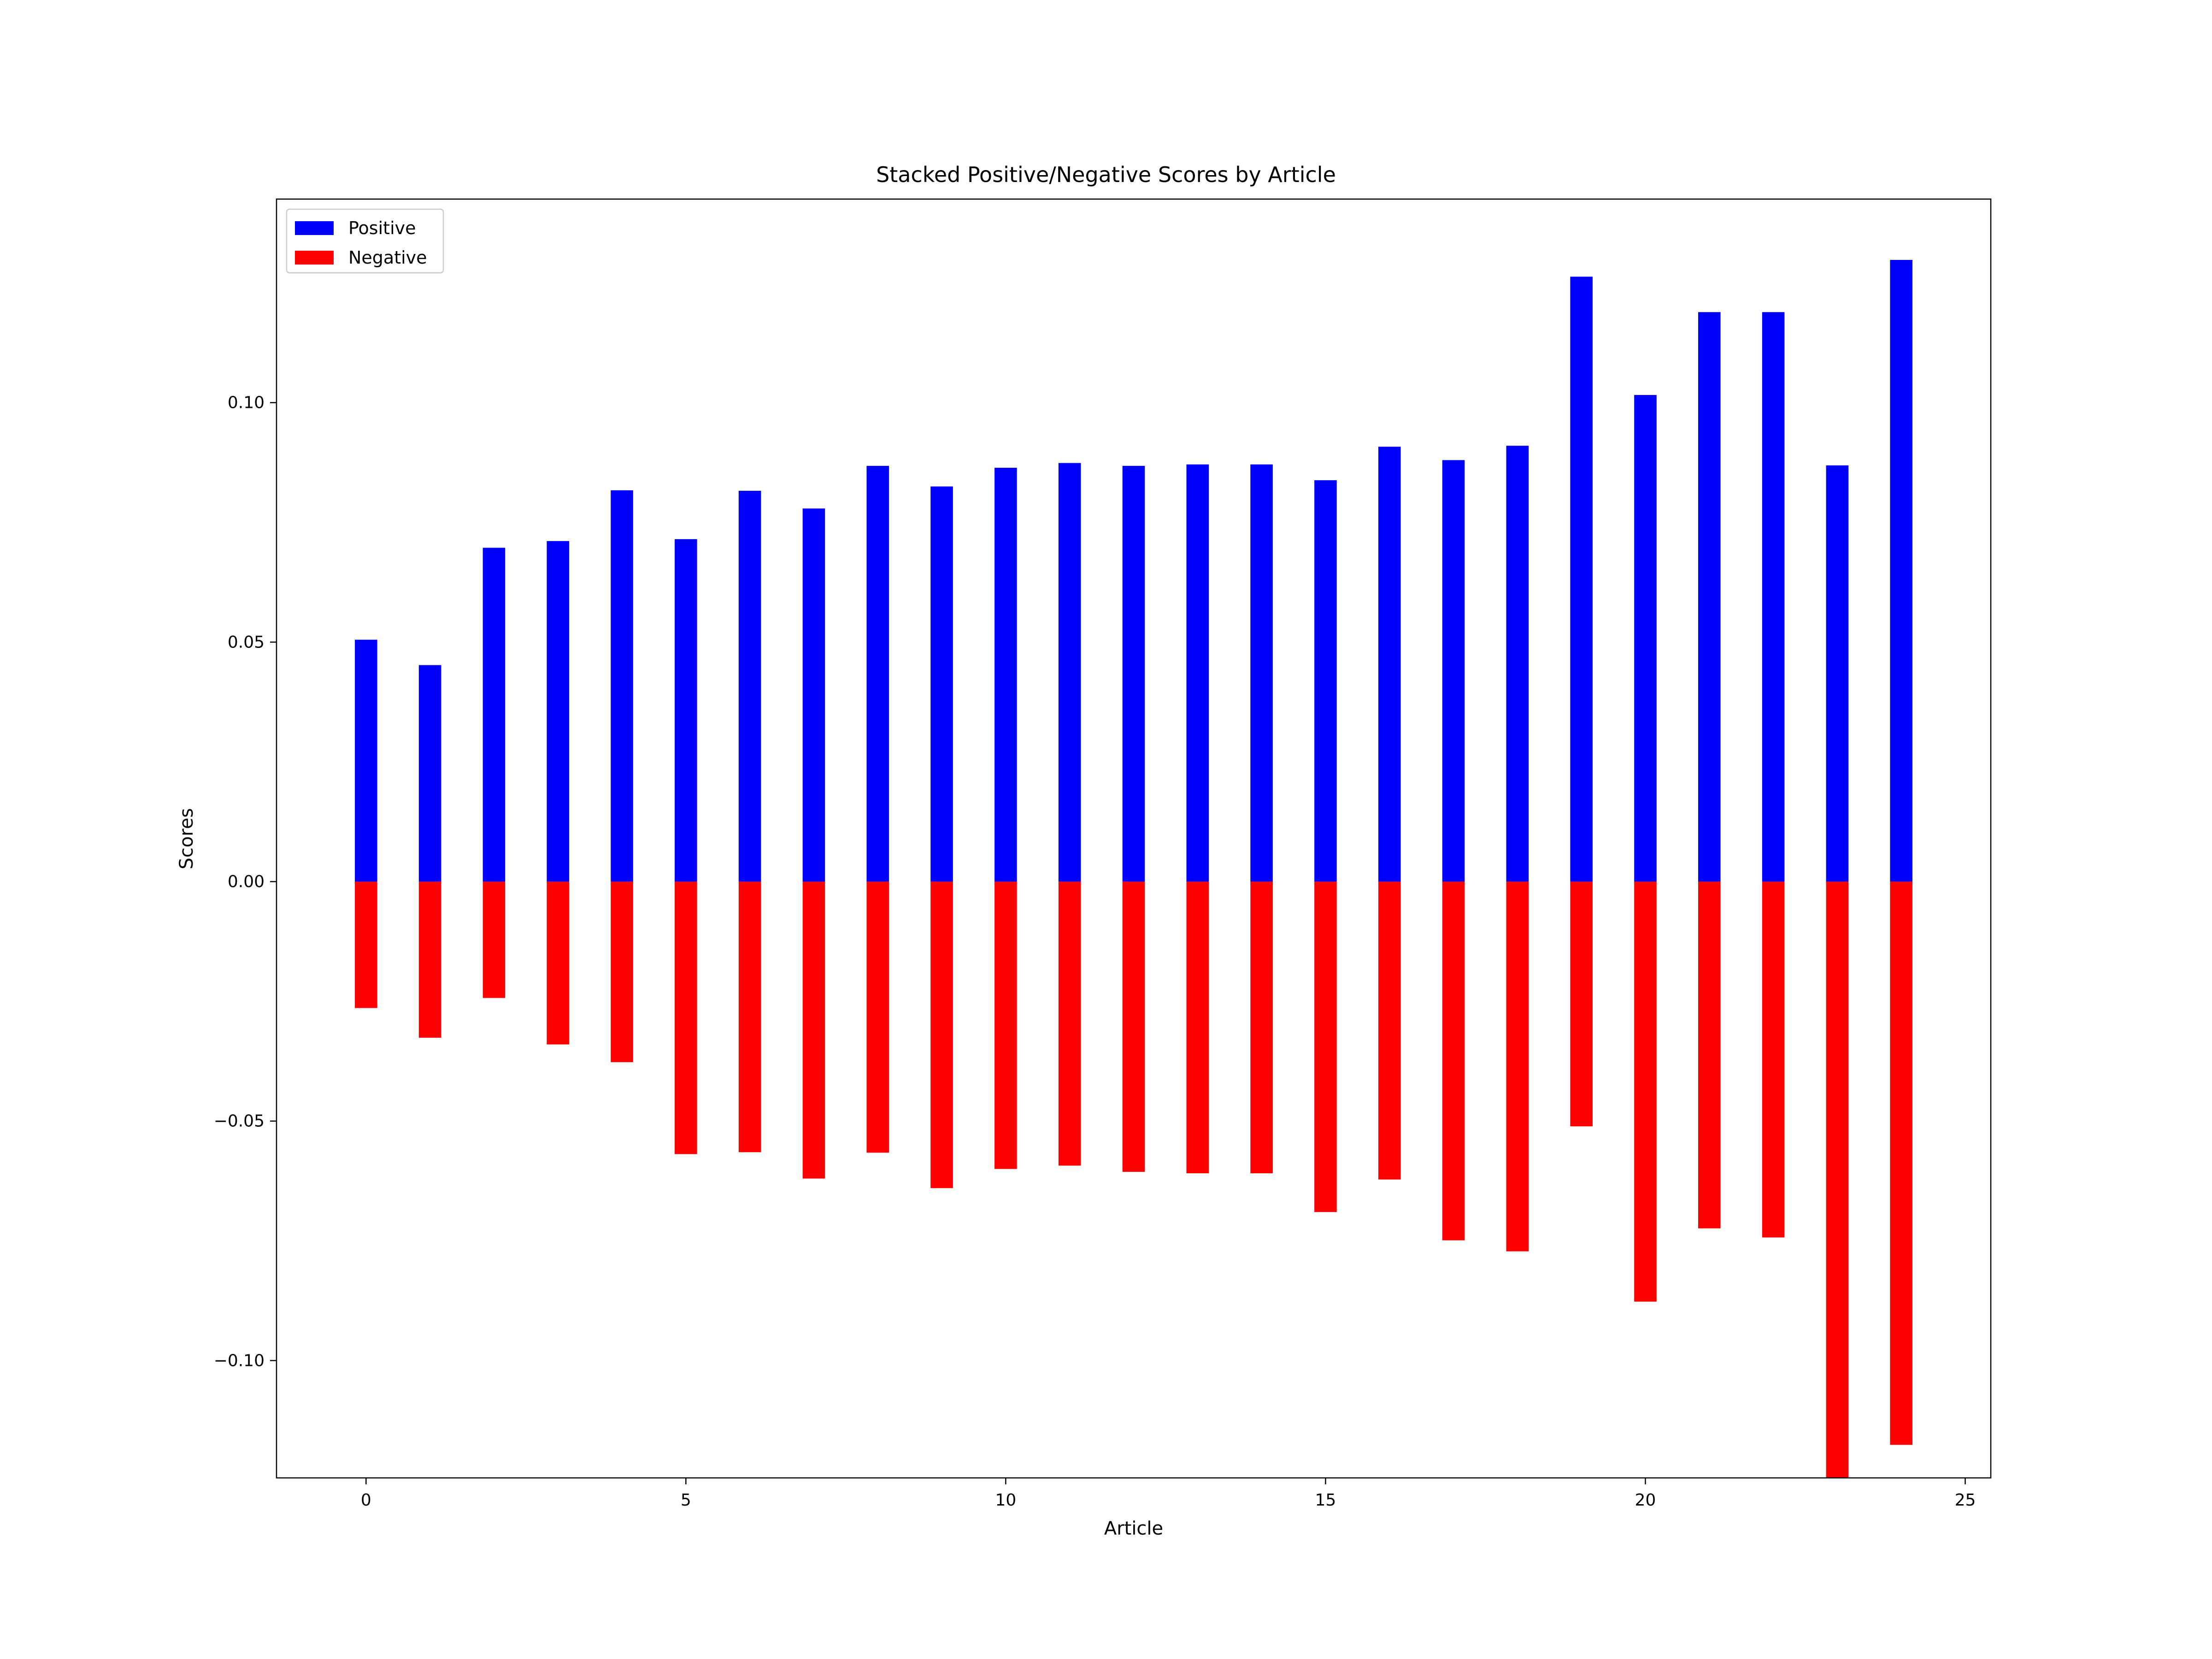 The height and width of the screenshot is (1659, 2212). Describe the element at coordinates (382, 228) in the screenshot. I see `legend-label-positive: Positive` at that location.